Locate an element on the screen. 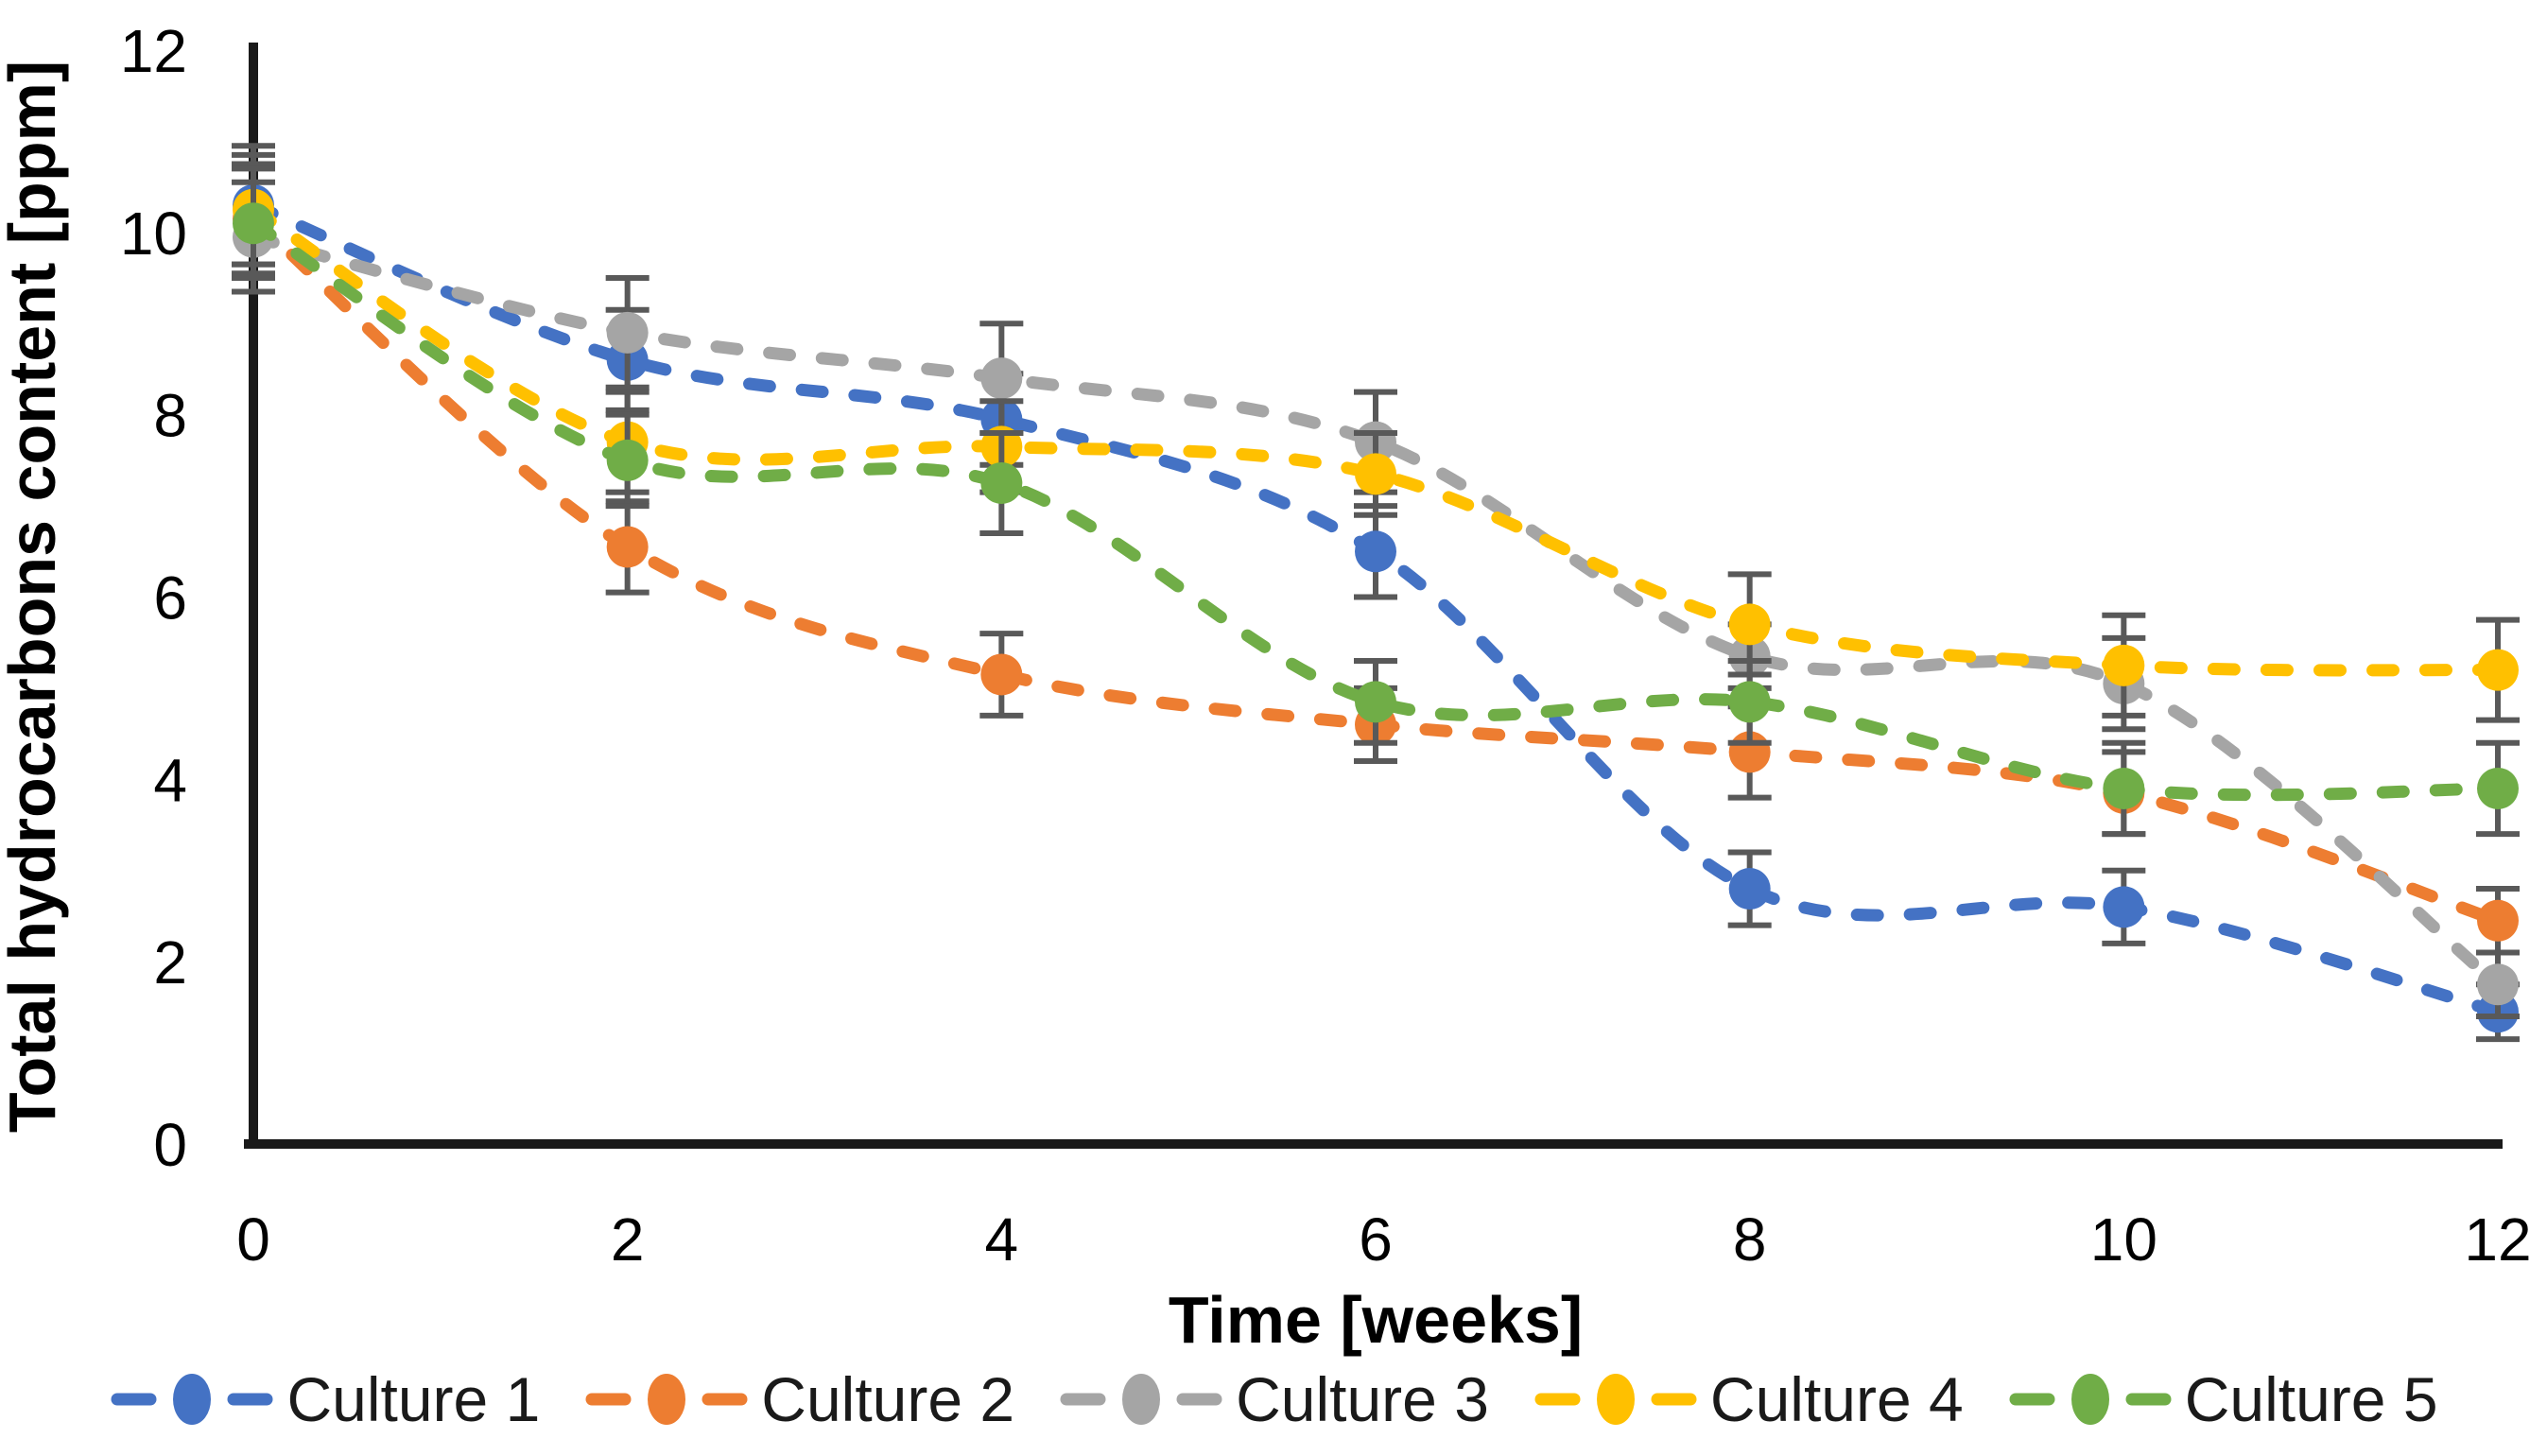 This screenshot has width=2547, height=1456. legend-label: Culture 1 is located at coordinates (413, 1399).